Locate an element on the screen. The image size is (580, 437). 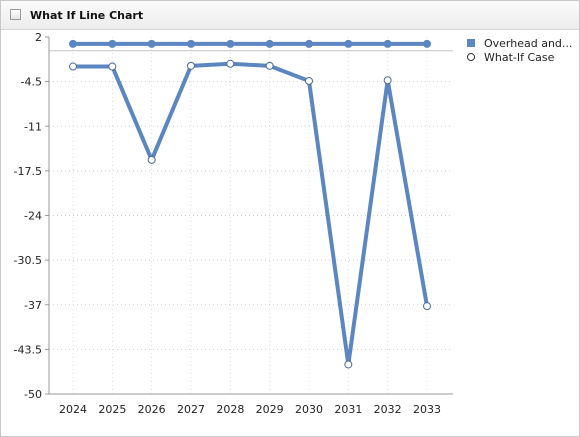
x-tick-label: 2025 is located at coordinates (112, 409).